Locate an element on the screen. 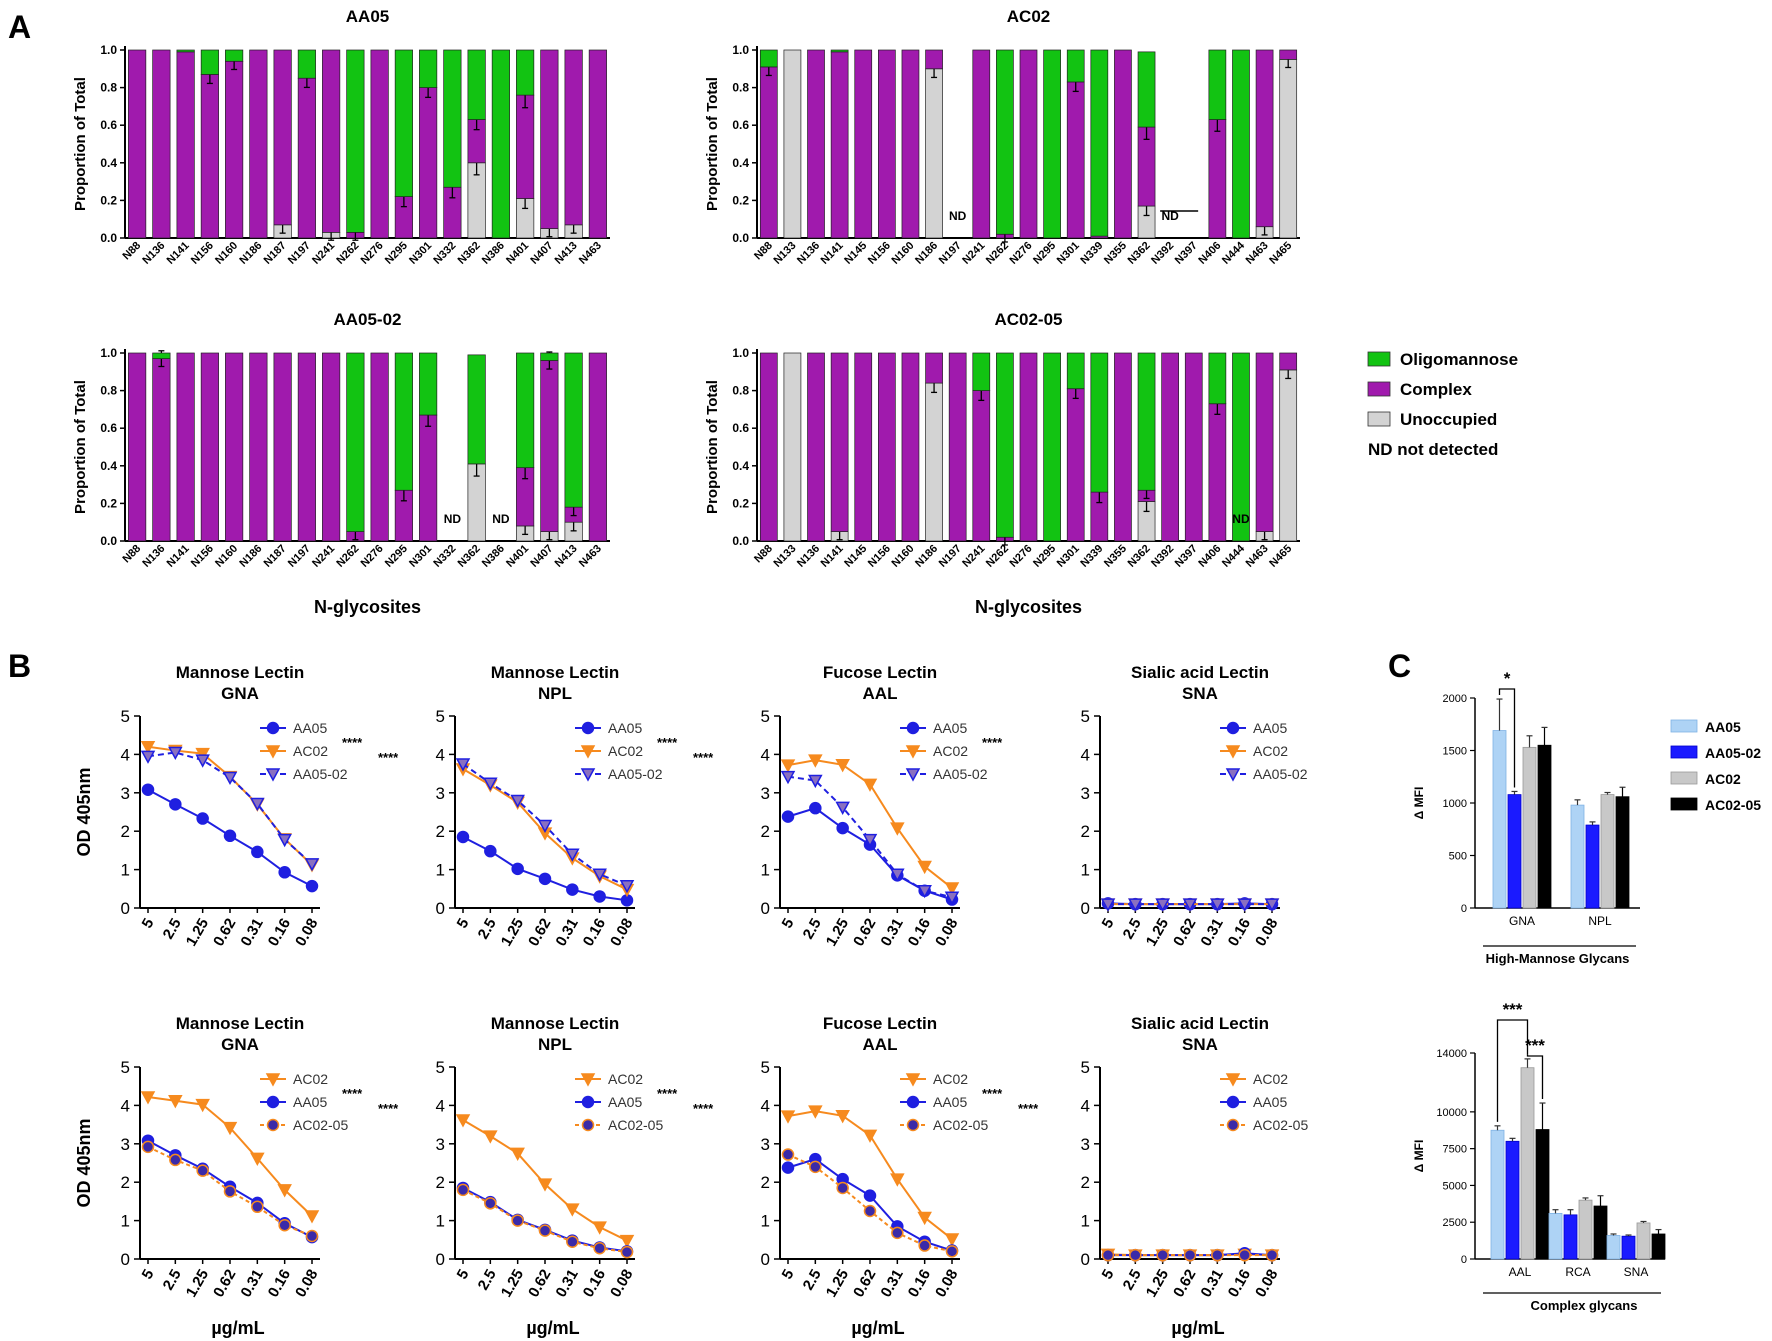 This screenshot has width=1772, height=1341. y-tick-label: 5000 is located at coordinates (1455, 1186).